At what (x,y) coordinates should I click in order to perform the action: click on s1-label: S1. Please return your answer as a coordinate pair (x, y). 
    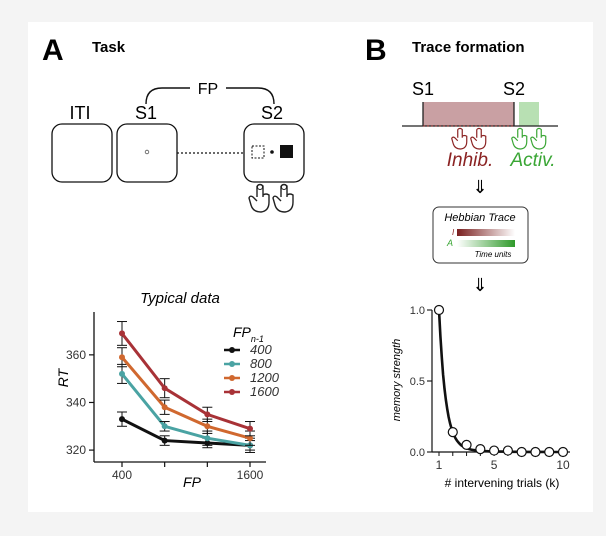
    Looking at the image, I should click on (146, 113).